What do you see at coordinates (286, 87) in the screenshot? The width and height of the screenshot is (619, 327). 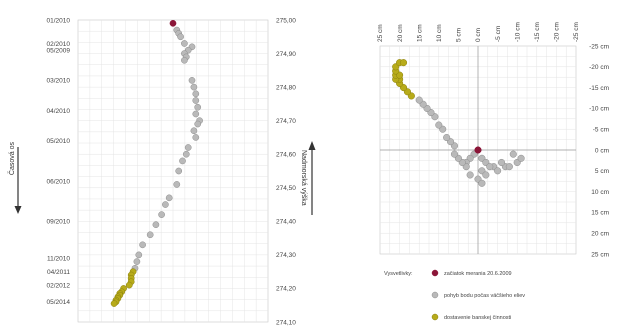 I see `elevation-tick-label: 274,80` at bounding box center [286, 87].